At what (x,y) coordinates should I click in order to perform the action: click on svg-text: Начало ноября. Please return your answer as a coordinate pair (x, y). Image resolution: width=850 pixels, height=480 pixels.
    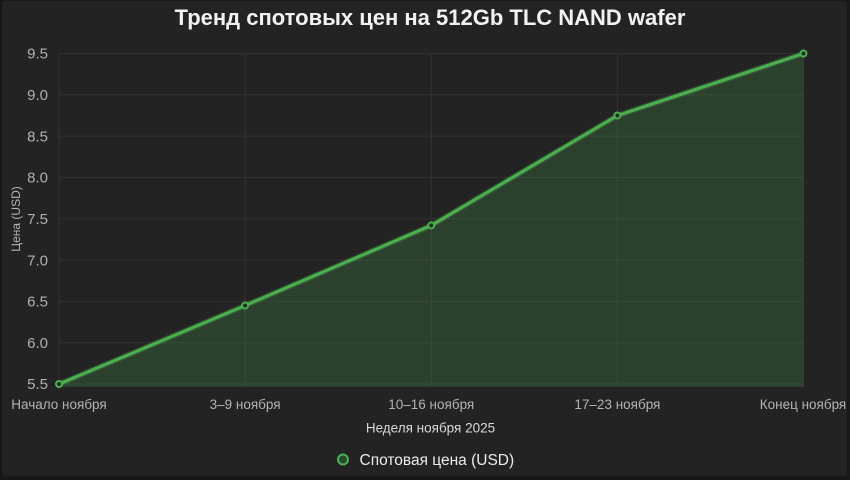
    Looking at the image, I should click on (58, 404).